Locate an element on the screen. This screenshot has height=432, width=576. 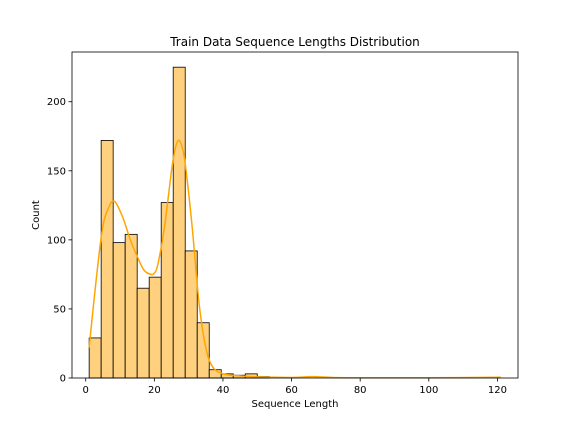
y-tick-label: 150 is located at coordinates (56, 171).